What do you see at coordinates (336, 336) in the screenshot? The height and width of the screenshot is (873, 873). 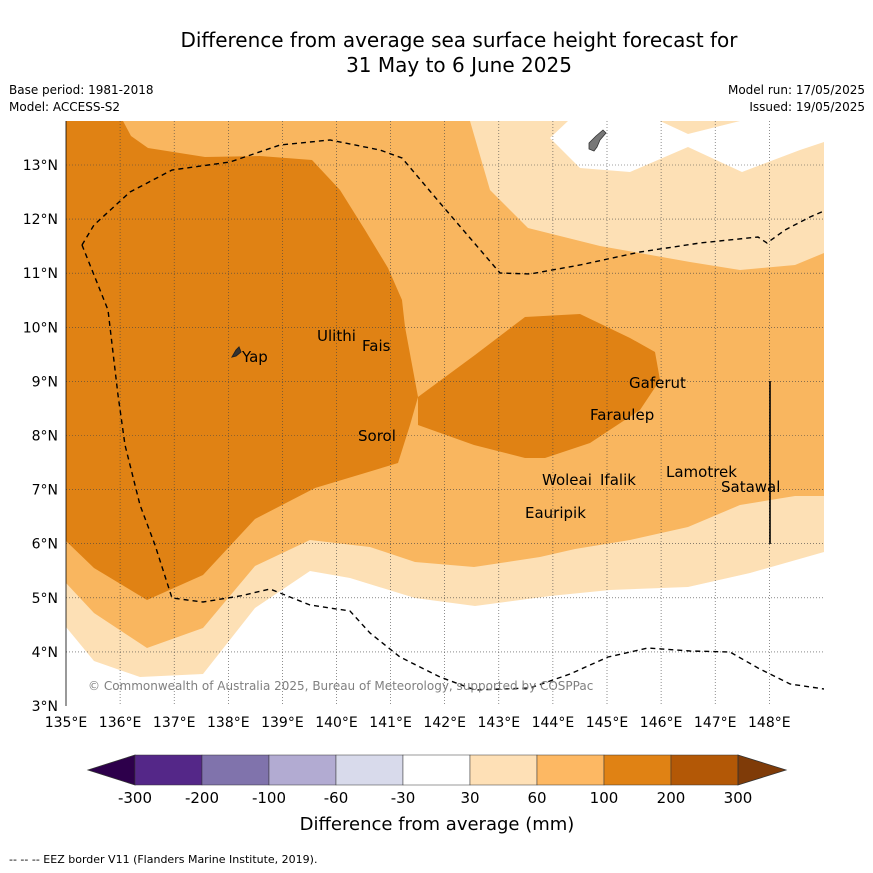 I see `island-label-ulithi: Ulithi` at bounding box center [336, 336].